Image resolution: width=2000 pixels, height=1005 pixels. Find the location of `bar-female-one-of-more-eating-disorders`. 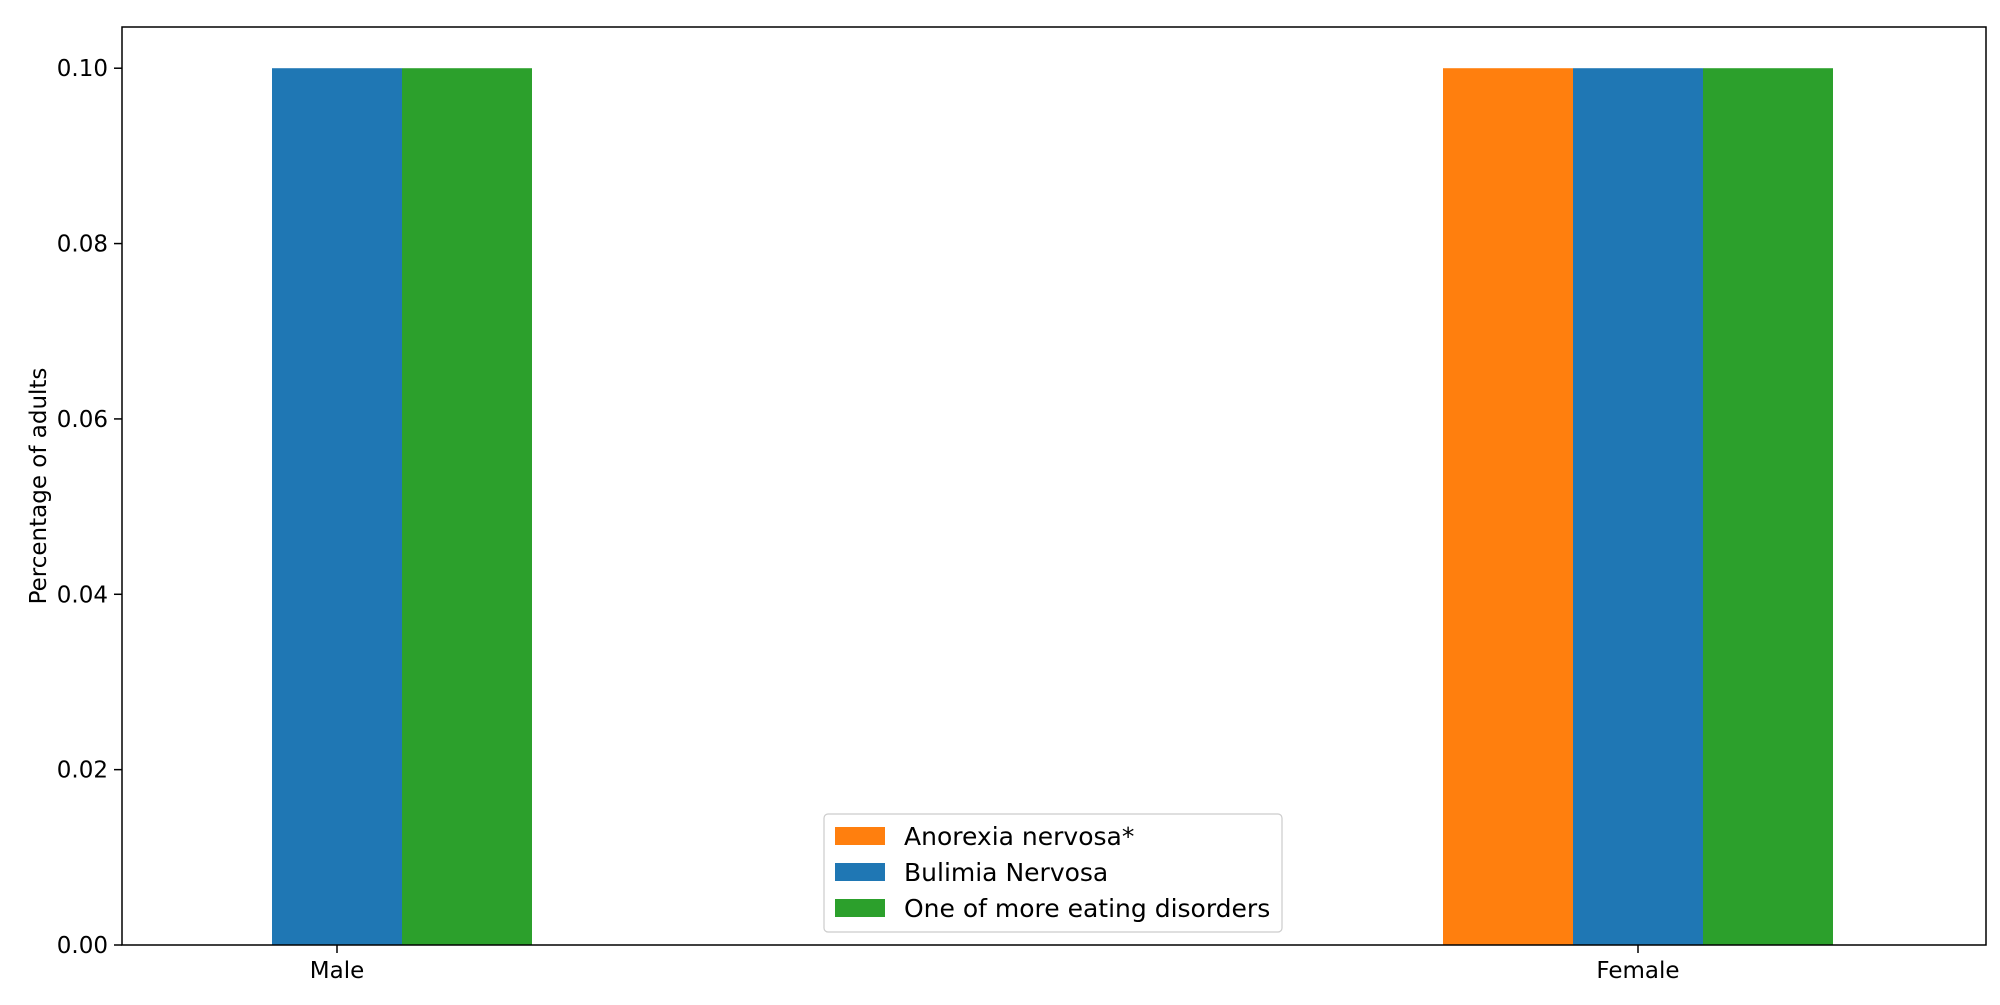

bar-female-one-of-more-eating-disorders is located at coordinates (1768, 506).